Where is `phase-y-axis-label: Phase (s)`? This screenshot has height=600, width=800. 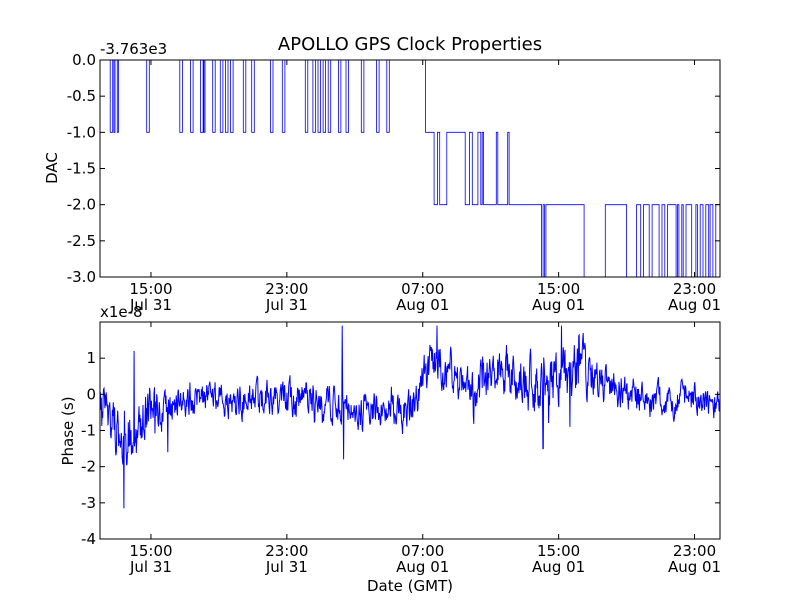 phase-y-axis-label: Phase (s) is located at coordinates (68, 430).